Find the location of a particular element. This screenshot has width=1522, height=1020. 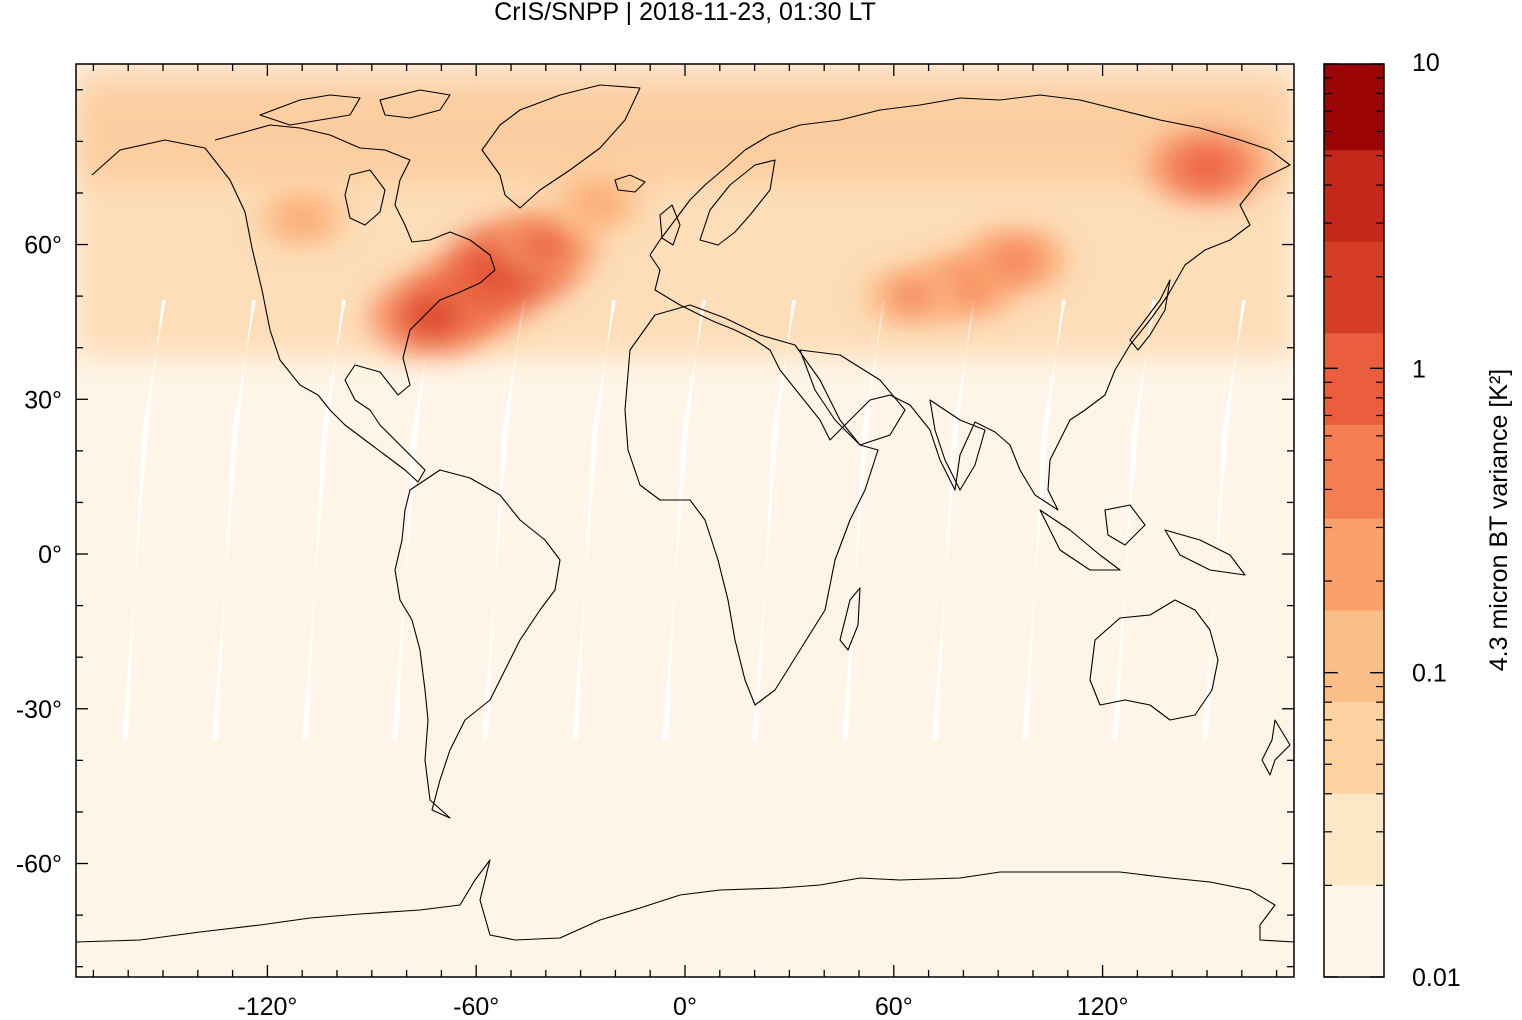

polar-band is located at coordinates (685, 123).